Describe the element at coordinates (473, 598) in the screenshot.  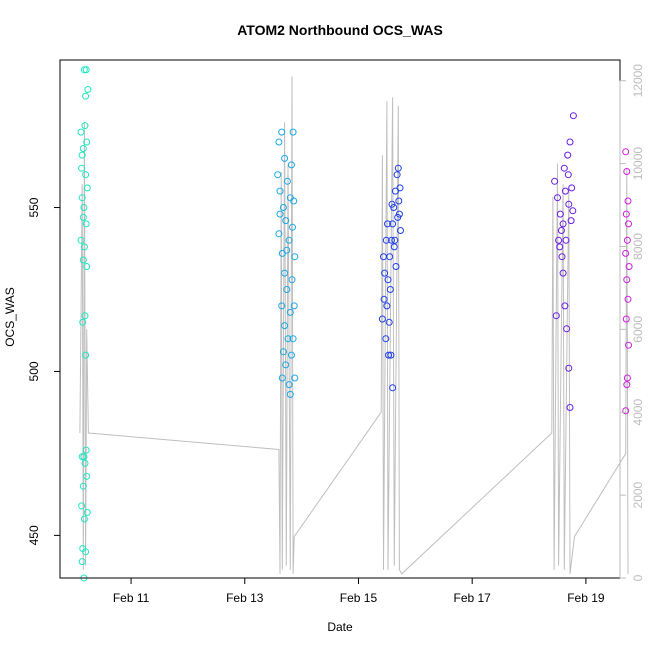
I see `x-tick-label: Feb 17` at that location.